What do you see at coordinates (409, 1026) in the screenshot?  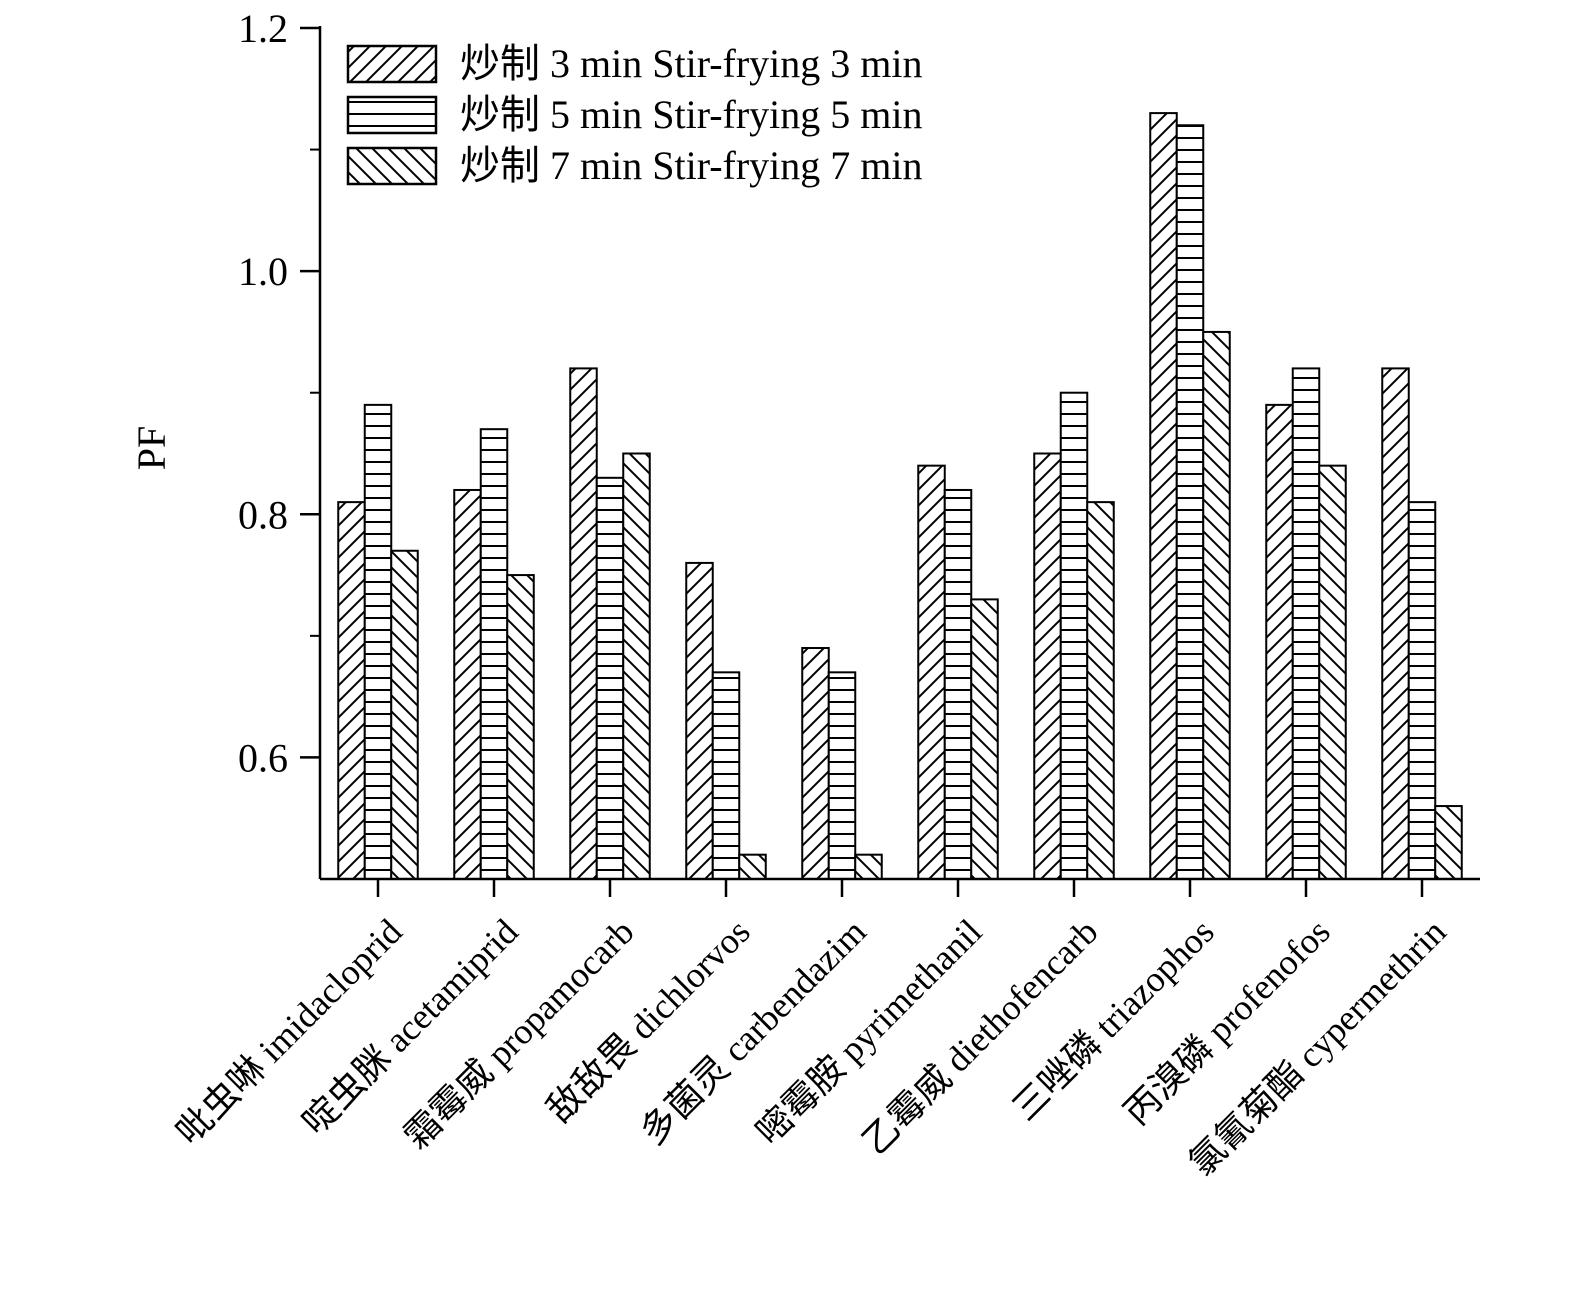 I see `x-tick-label-2: 啶虫脒 acetamiprid` at bounding box center [409, 1026].